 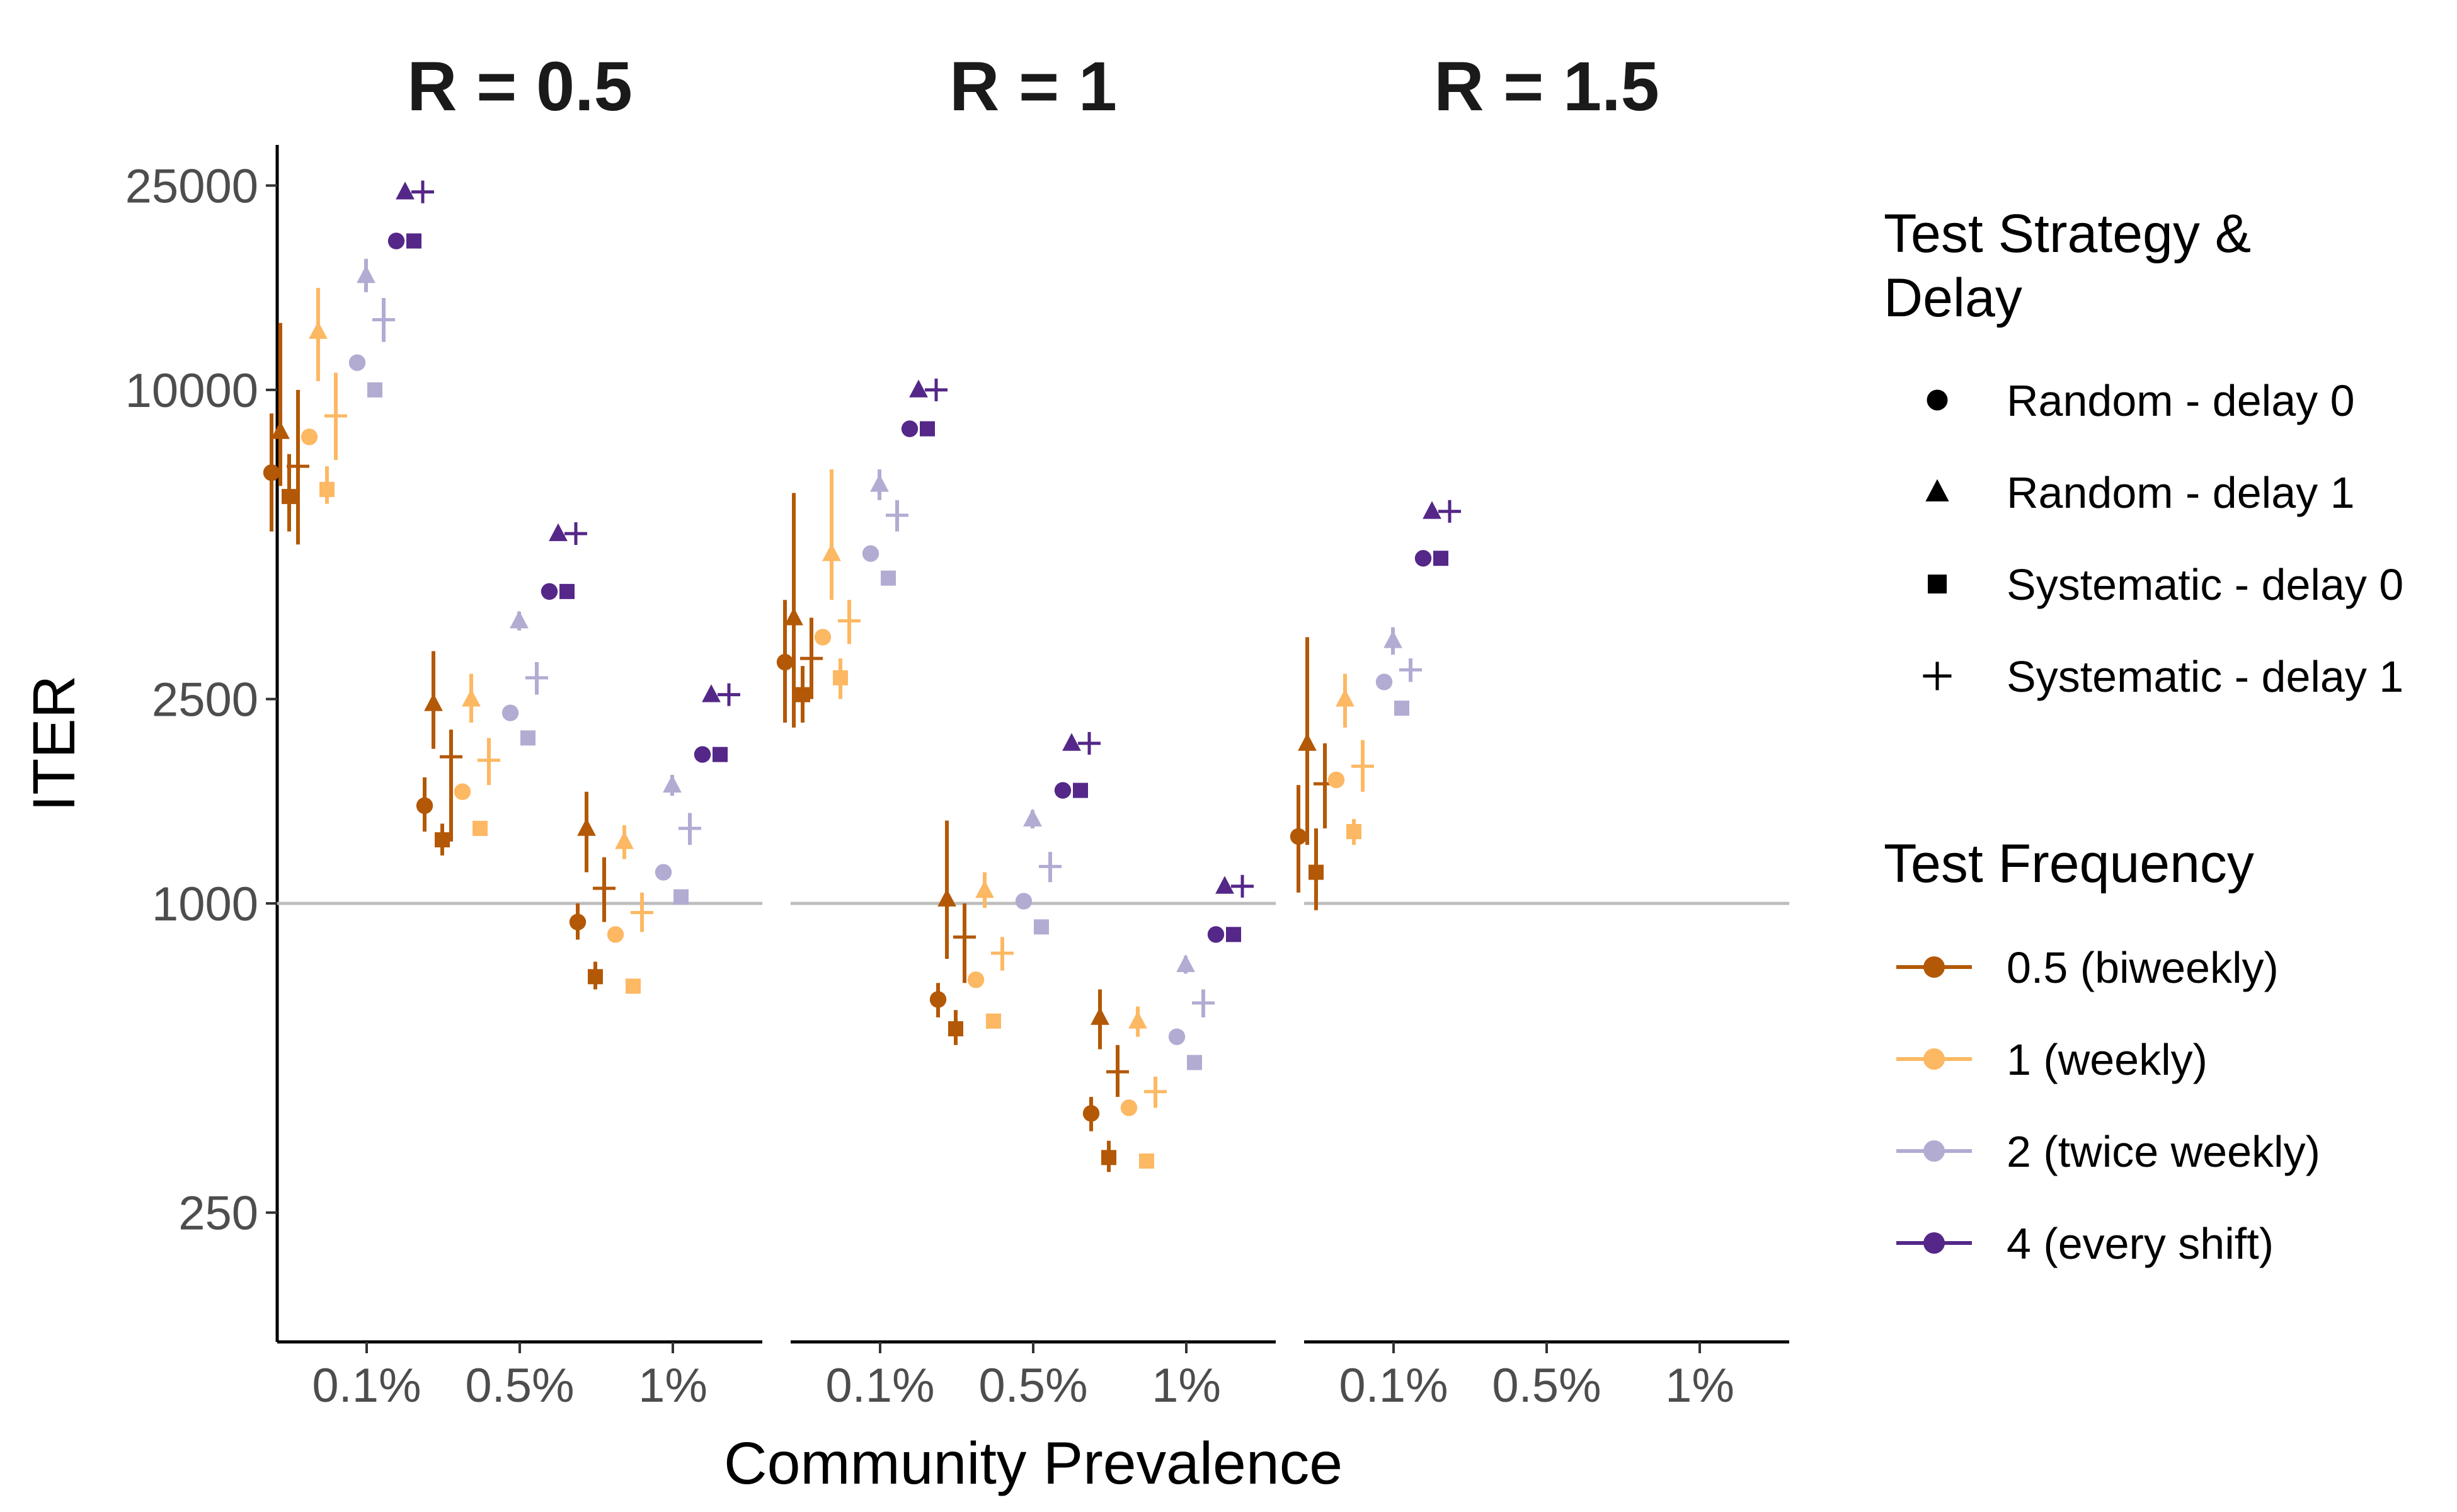 I want to click on legend-strategy-label: Random - delay 1, so click(x=2181, y=492).